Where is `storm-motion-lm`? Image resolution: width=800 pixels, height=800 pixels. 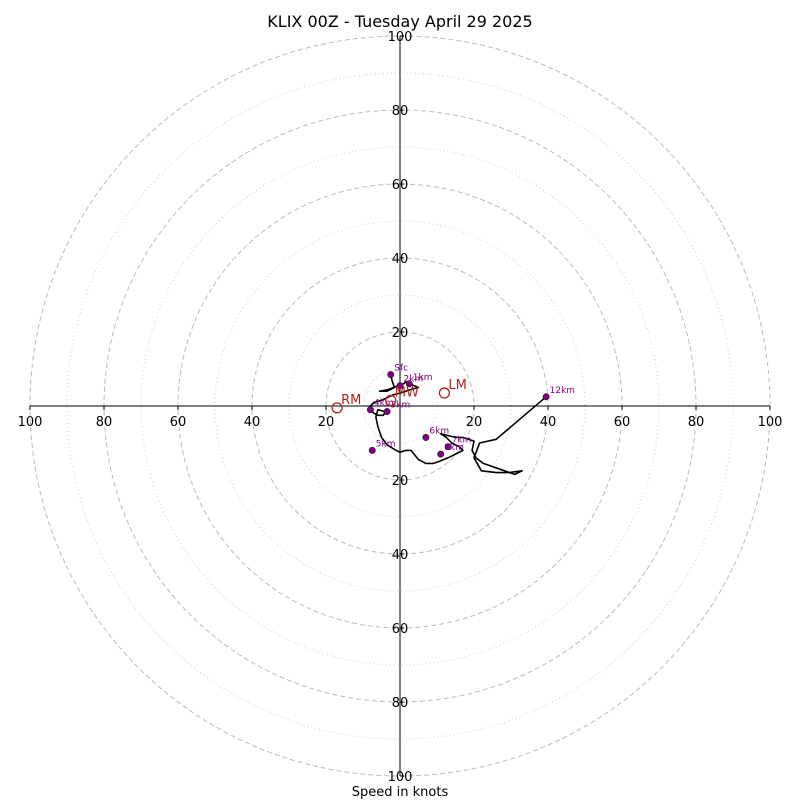 storm-motion-lm is located at coordinates (444, 393).